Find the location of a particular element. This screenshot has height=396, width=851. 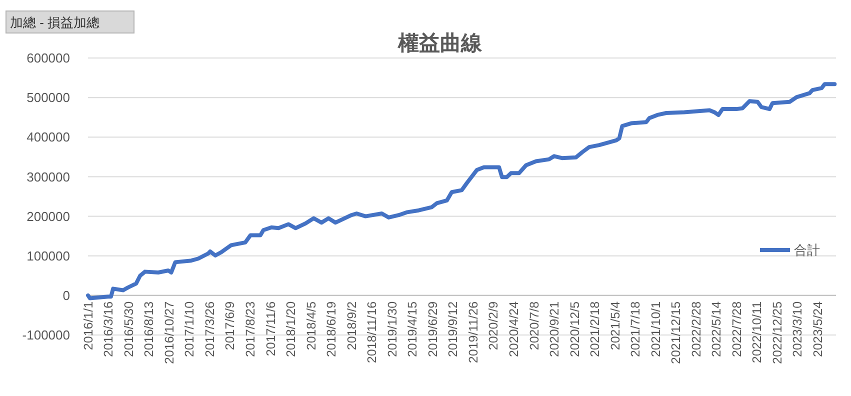

y-tick-label: 500000 is located at coordinates (48, 98).